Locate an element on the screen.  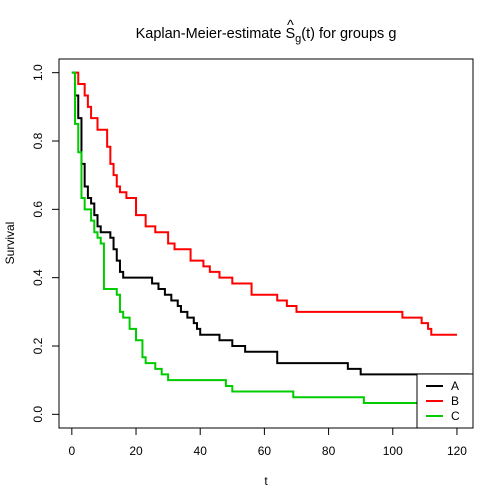
legend-label: C is located at coordinates (455, 416).